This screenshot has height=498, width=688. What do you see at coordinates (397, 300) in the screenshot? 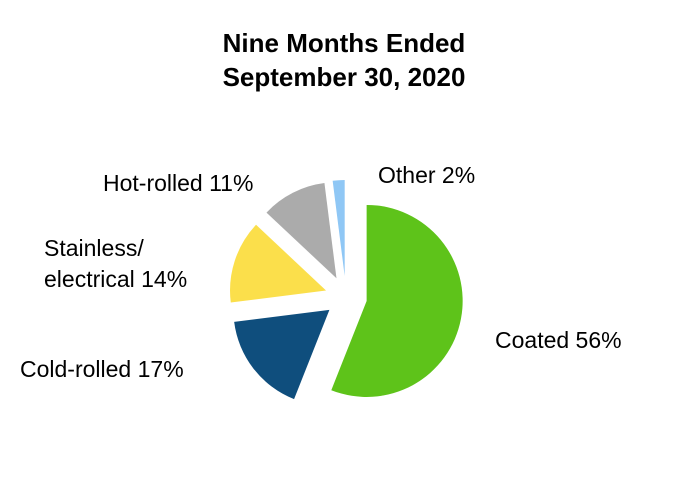
I see `pie-slice-coated` at bounding box center [397, 300].